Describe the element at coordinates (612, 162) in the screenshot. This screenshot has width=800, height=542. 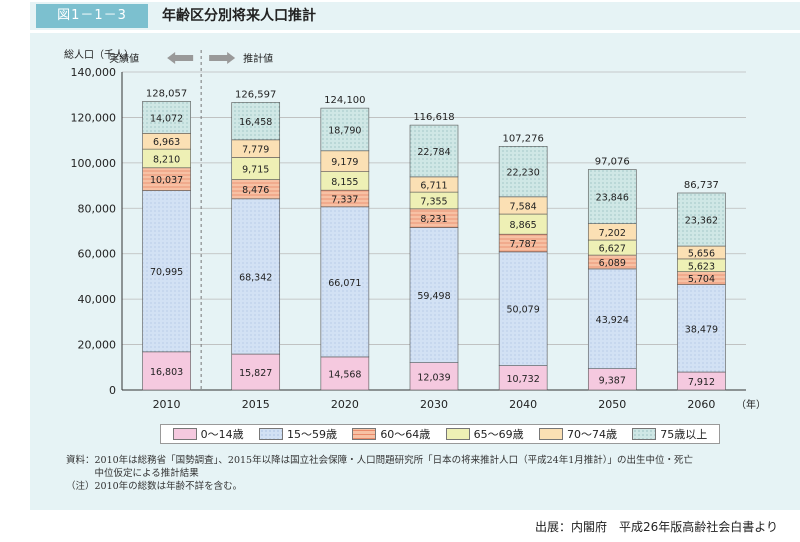
I see `bar-total-label: 97,076` at that location.